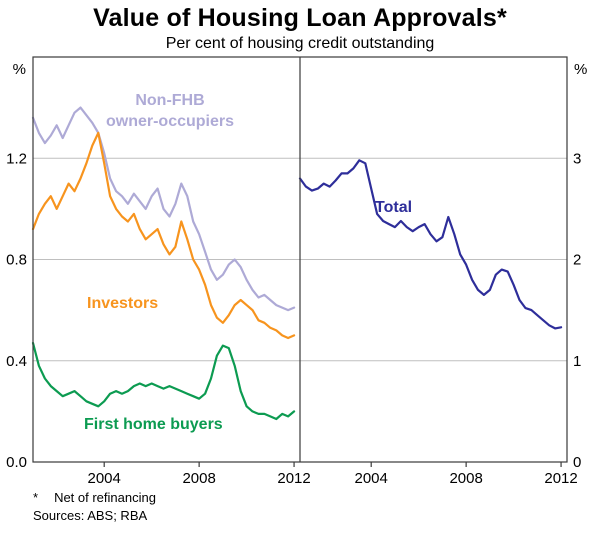 This screenshot has width=600, height=533. What do you see at coordinates (105, 497) in the screenshot?
I see `footnote-text: Net of refinancing` at bounding box center [105, 497].